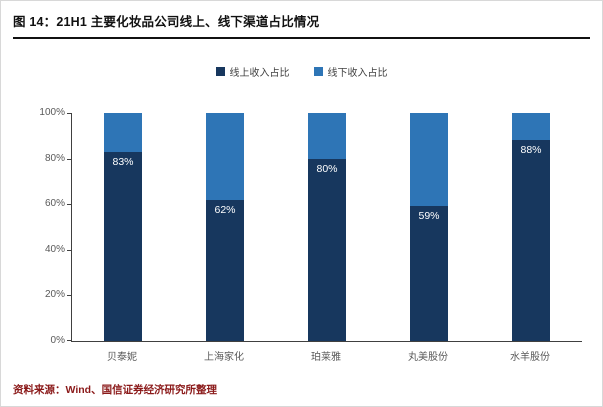 The height and width of the screenshot is (407, 603). I want to click on y-tick-label: 80%, so click(54, 158).